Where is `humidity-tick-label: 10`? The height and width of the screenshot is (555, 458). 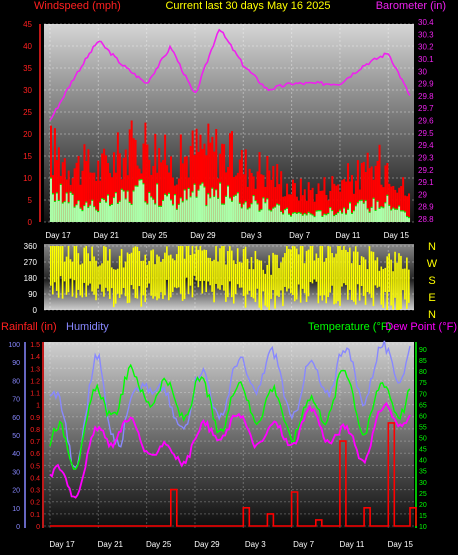
humidity-tick-label: 10 is located at coordinates (16, 509).